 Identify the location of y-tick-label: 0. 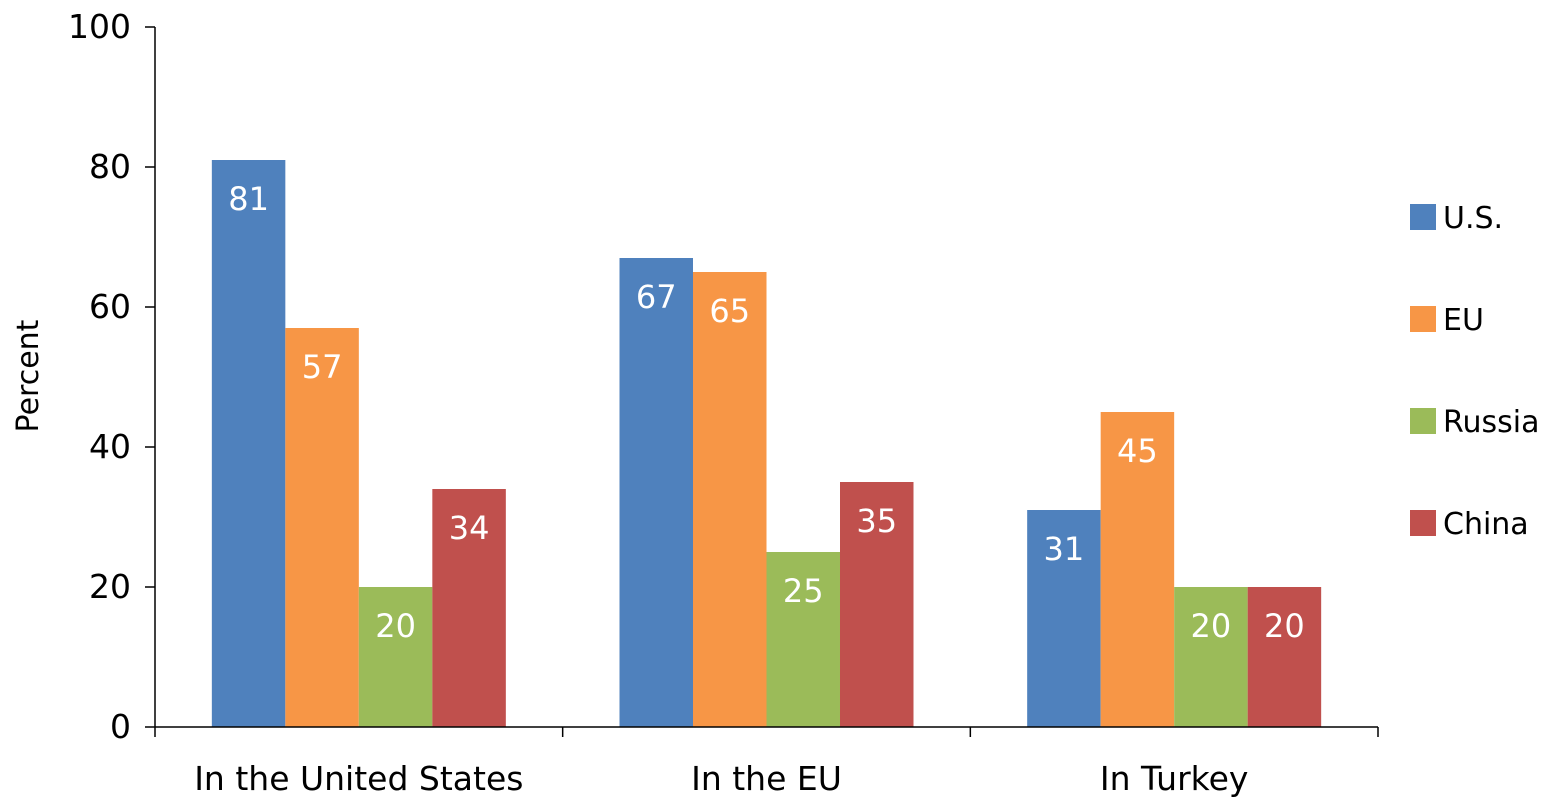
(120, 726).